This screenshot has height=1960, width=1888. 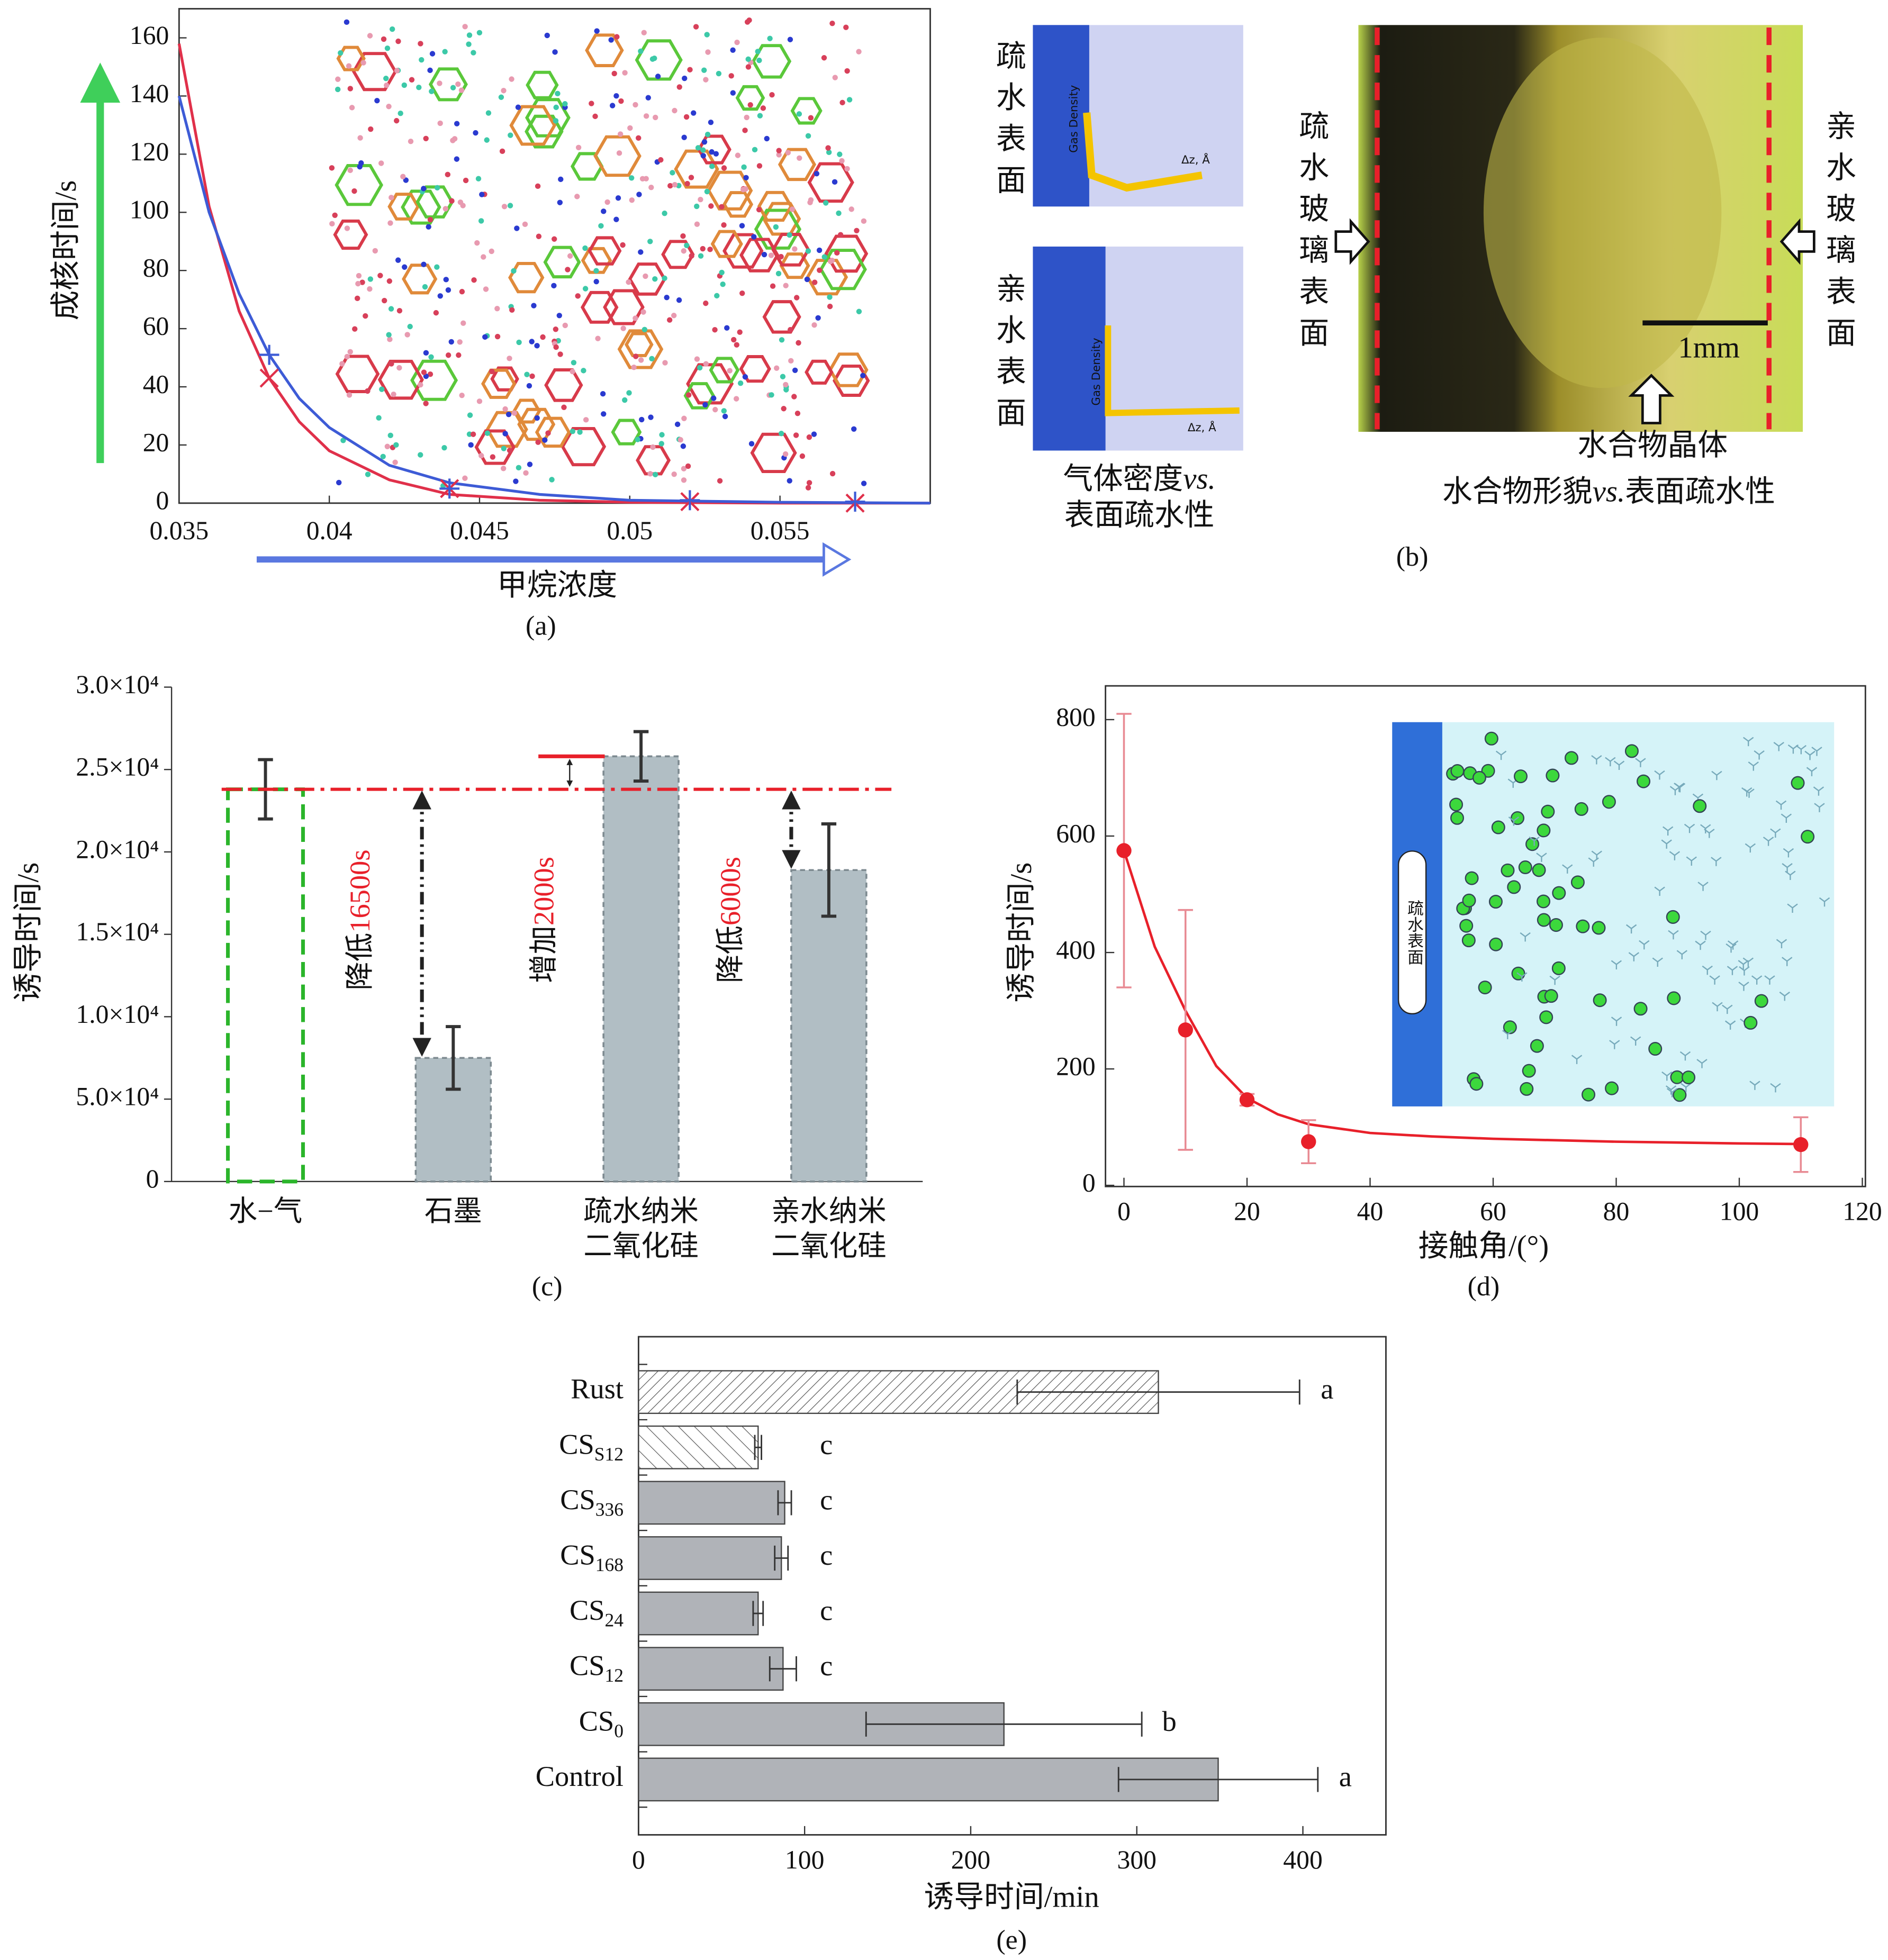 What do you see at coordinates (1096, 371) in the screenshot?
I see `plot-ylabel: Gas Density` at bounding box center [1096, 371].